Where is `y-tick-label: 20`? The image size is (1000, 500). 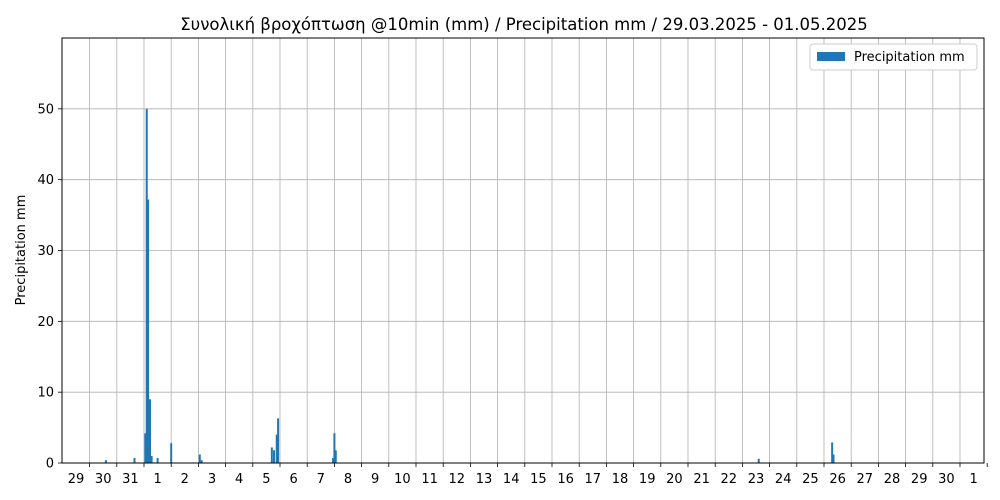 y-tick-label: 20 is located at coordinates (45, 322).